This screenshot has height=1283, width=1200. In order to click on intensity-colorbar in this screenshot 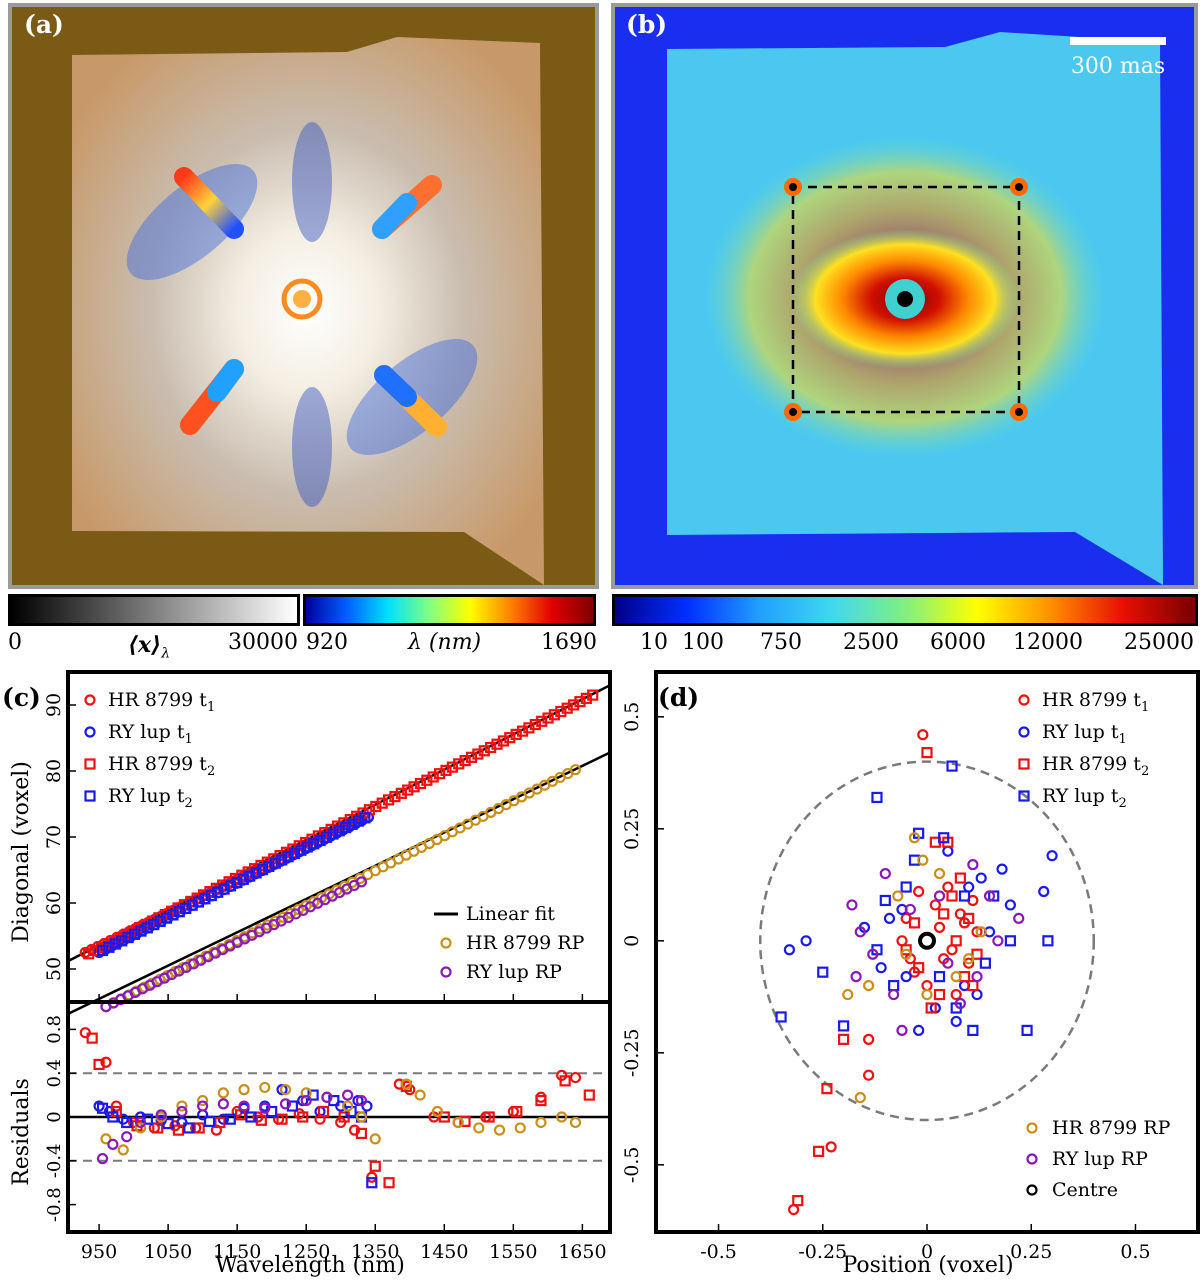, I will do `click(154, 610)`.